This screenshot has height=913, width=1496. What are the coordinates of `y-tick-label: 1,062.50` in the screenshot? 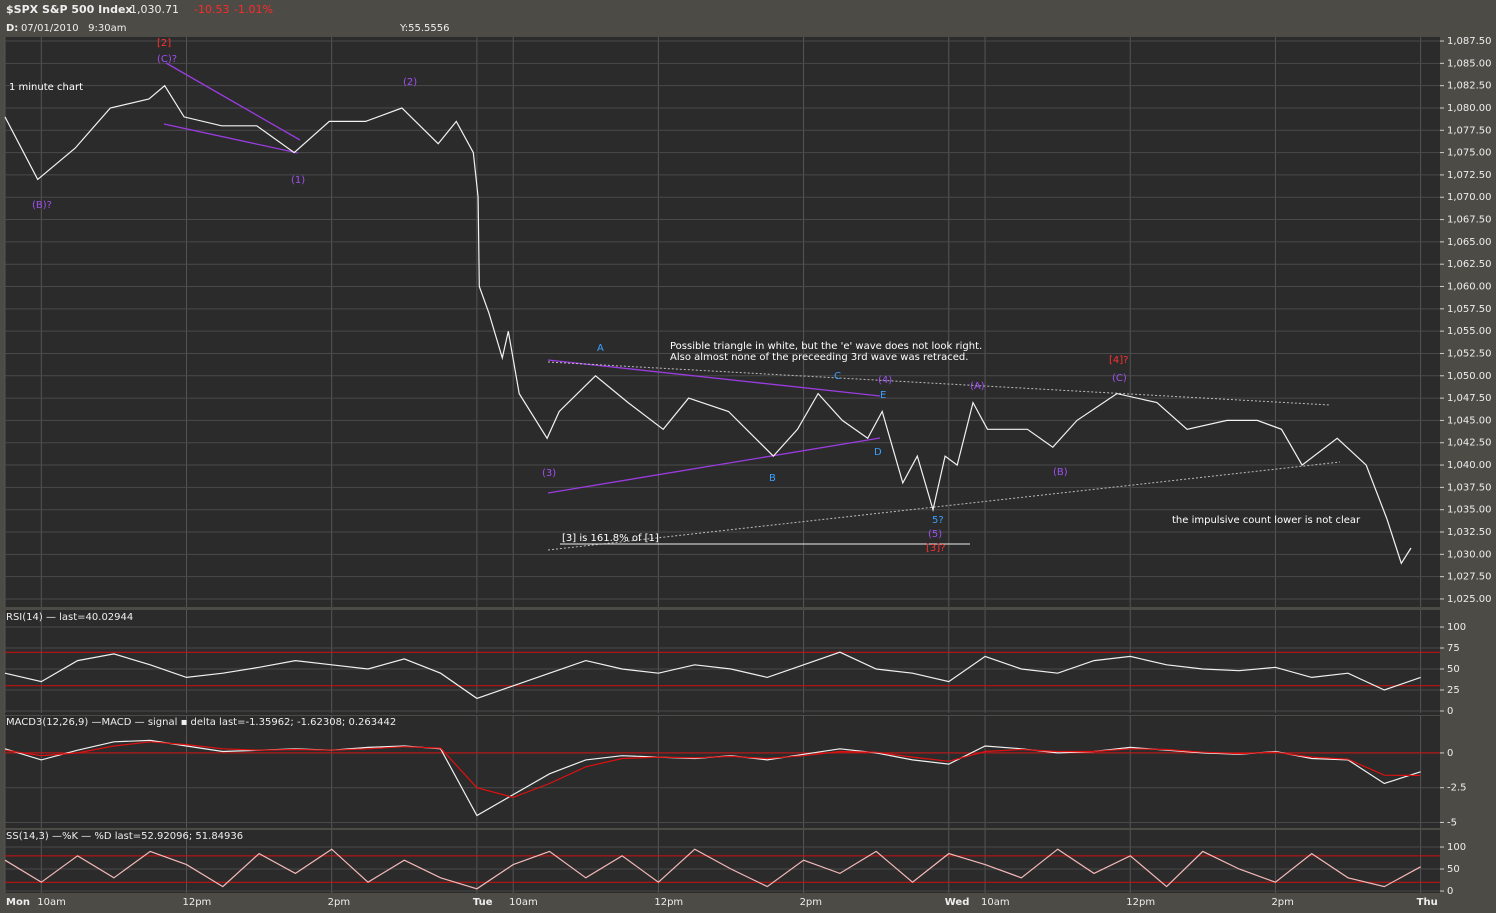 It's located at (1469, 264).